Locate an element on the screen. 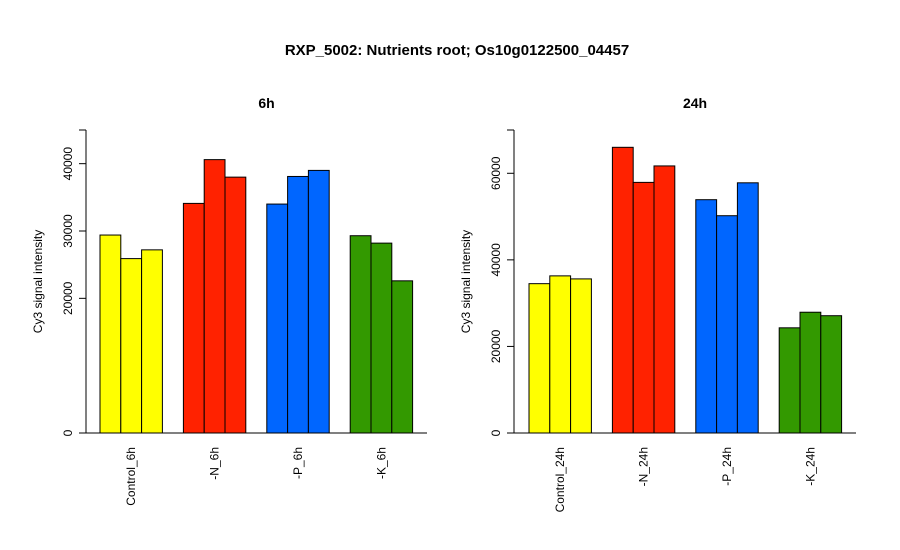 Image resolution: width=900 pixels, height=550 pixels. panel-title: 6h is located at coordinates (266, 103).